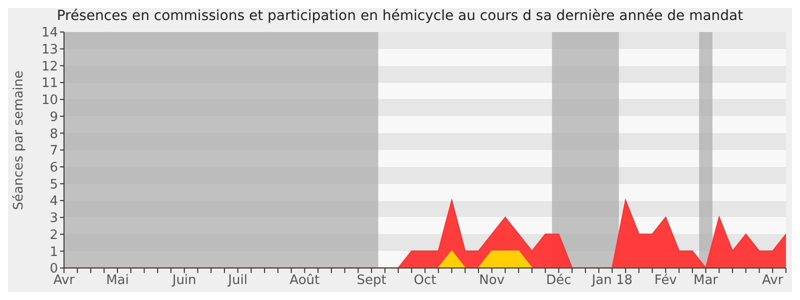 Image resolution: width=800 pixels, height=300 pixels. I want to click on y-tick-label: 1, so click(54, 252).